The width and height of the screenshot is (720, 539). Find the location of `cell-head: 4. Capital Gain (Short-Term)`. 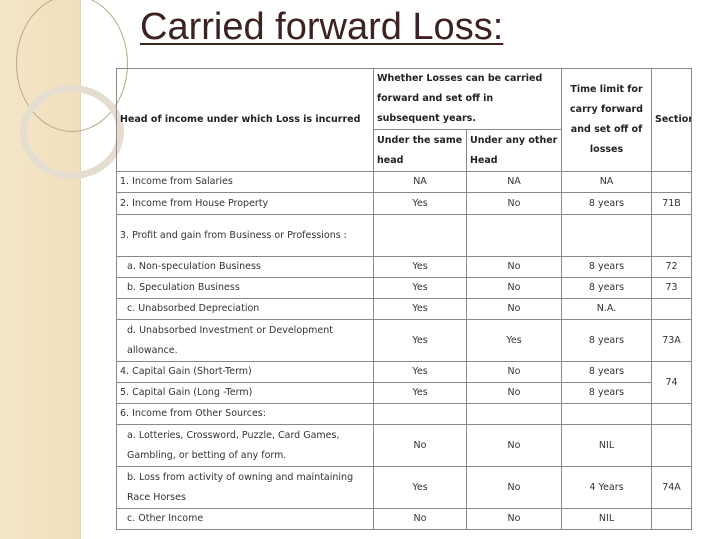

cell-head: 4. Capital Gain (Short-Term) is located at coordinates (245, 372).